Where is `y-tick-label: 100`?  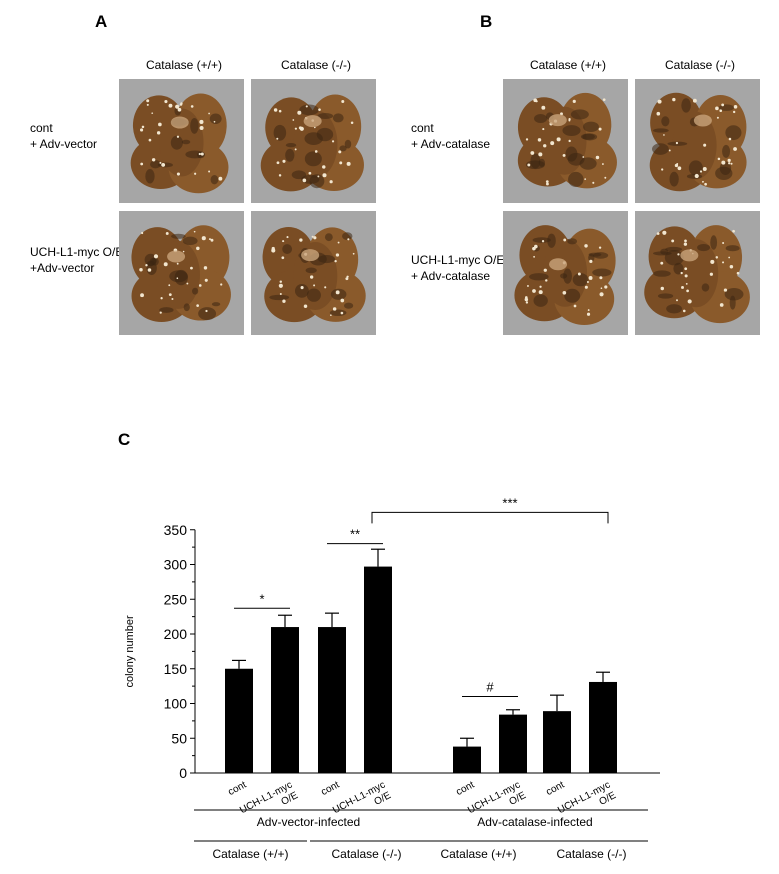
y-tick-label: 100 is located at coordinates (176, 704).